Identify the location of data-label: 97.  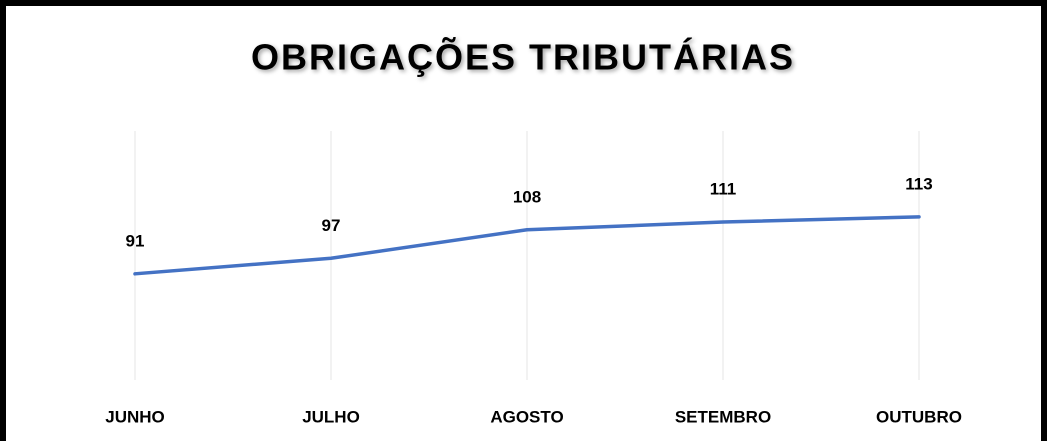
(331, 225).